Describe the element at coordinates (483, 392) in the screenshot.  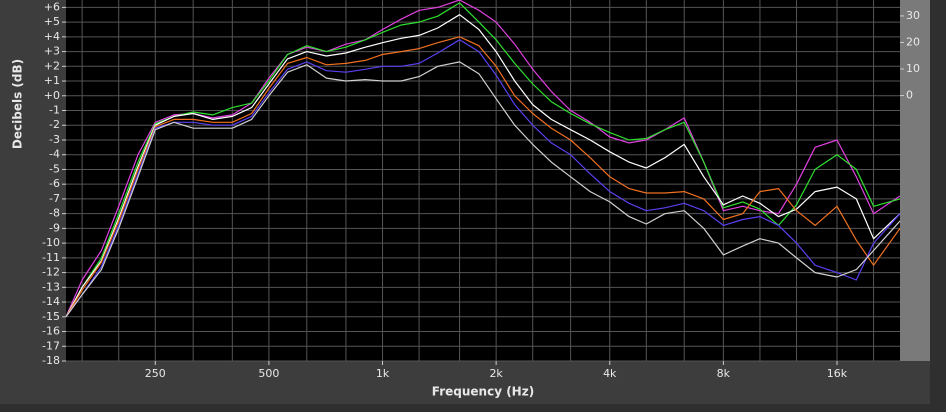
I see `x-axis-title: Frequency (Hz)` at that location.